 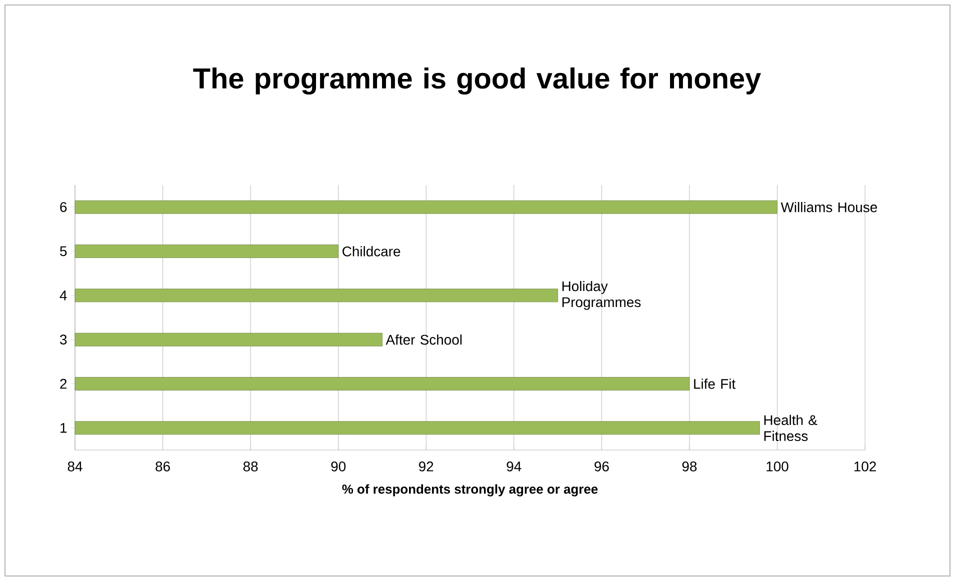 What do you see at coordinates (63, 207) in the screenshot?
I see `y-tick-label: 6` at bounding box center [63, 207].